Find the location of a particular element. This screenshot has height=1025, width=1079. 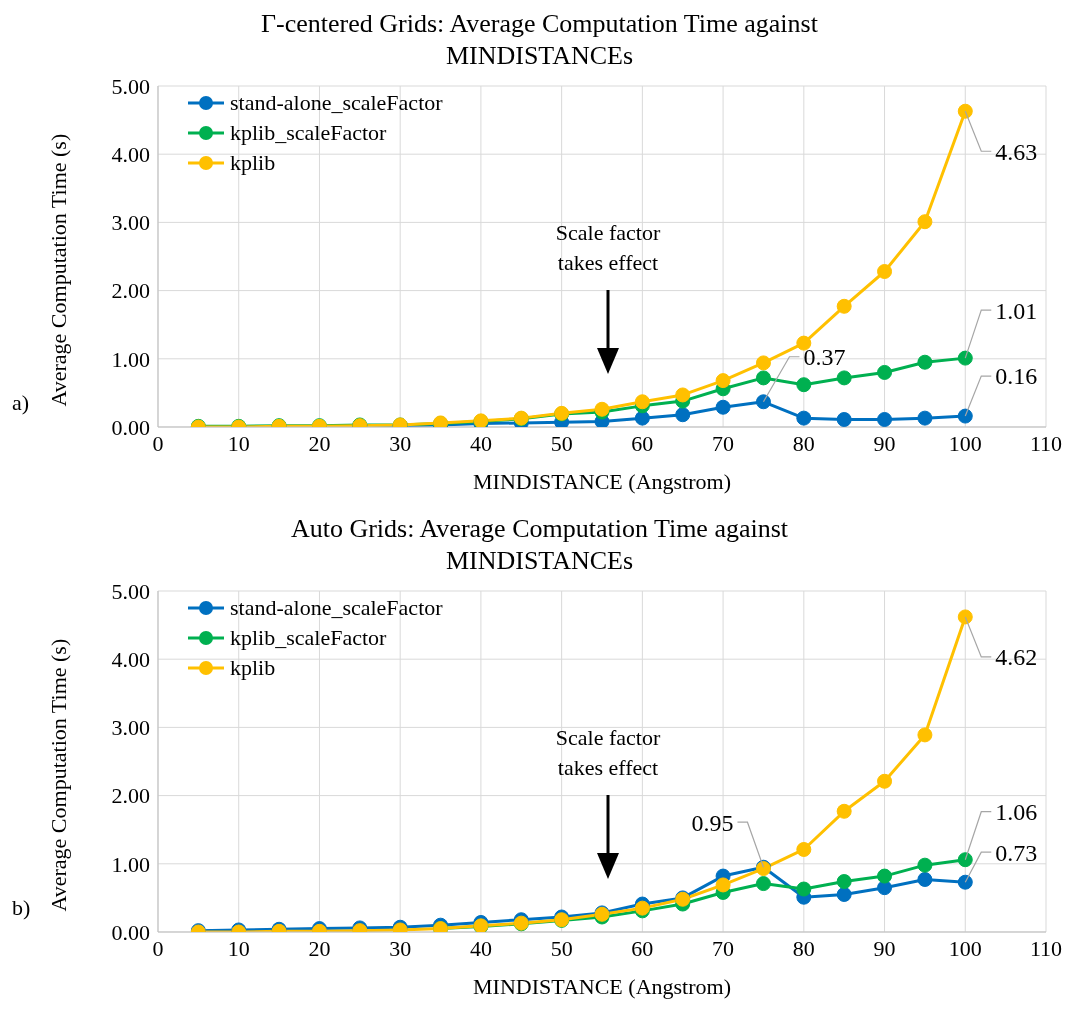

data-label: 4.62 is located at coordinates (1016, 657).